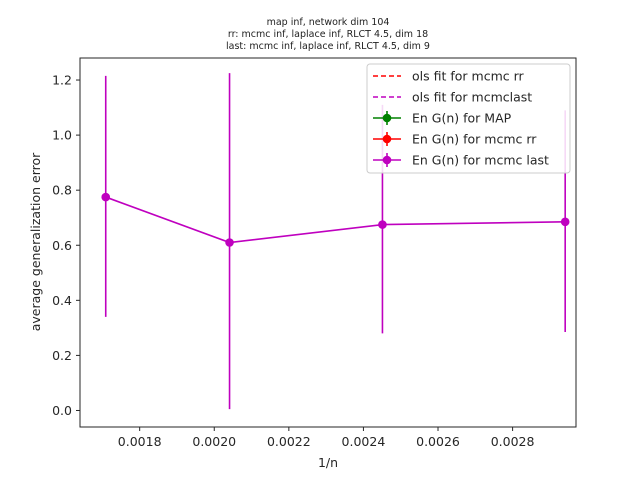  Describe the element at coordinates (474, 139) in the screenshot. I see `legend-label: En G(n) for mcmc rr` at that location.